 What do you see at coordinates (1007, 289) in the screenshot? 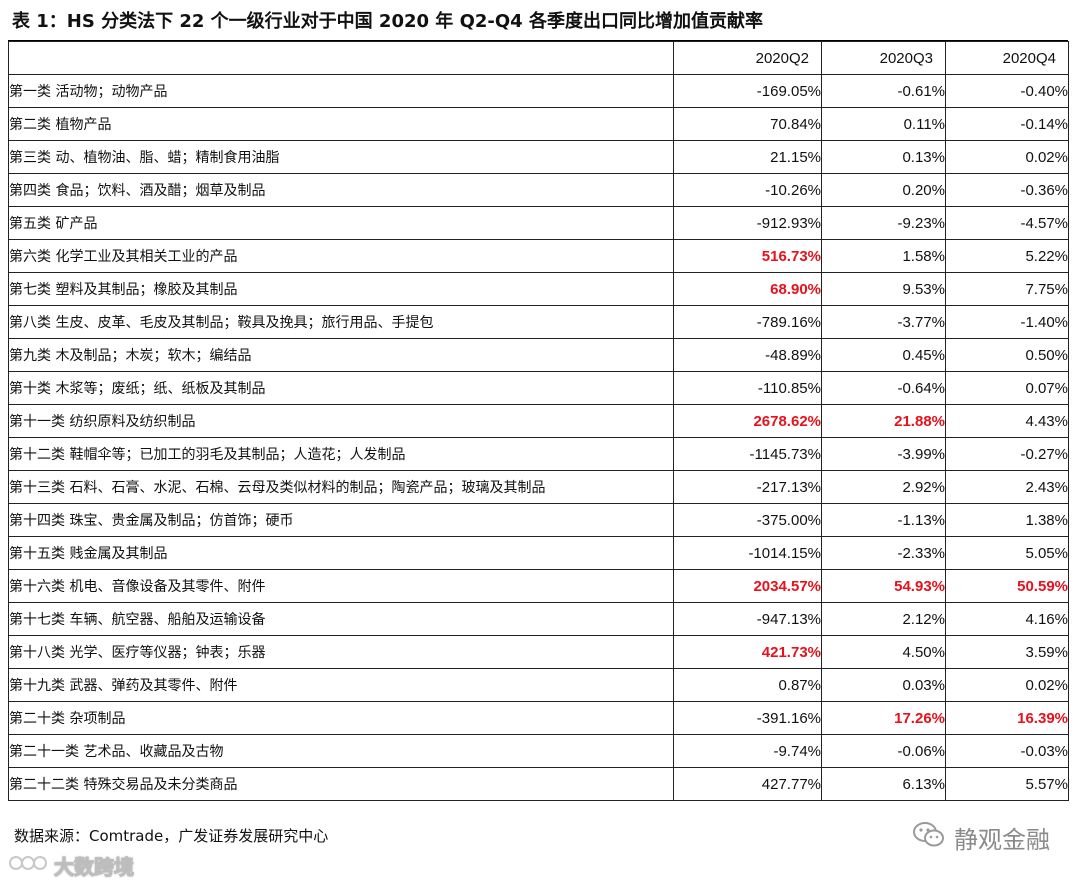
I see `value-cell-2020q4: 7.75%` at bounding box center [1007, 289].